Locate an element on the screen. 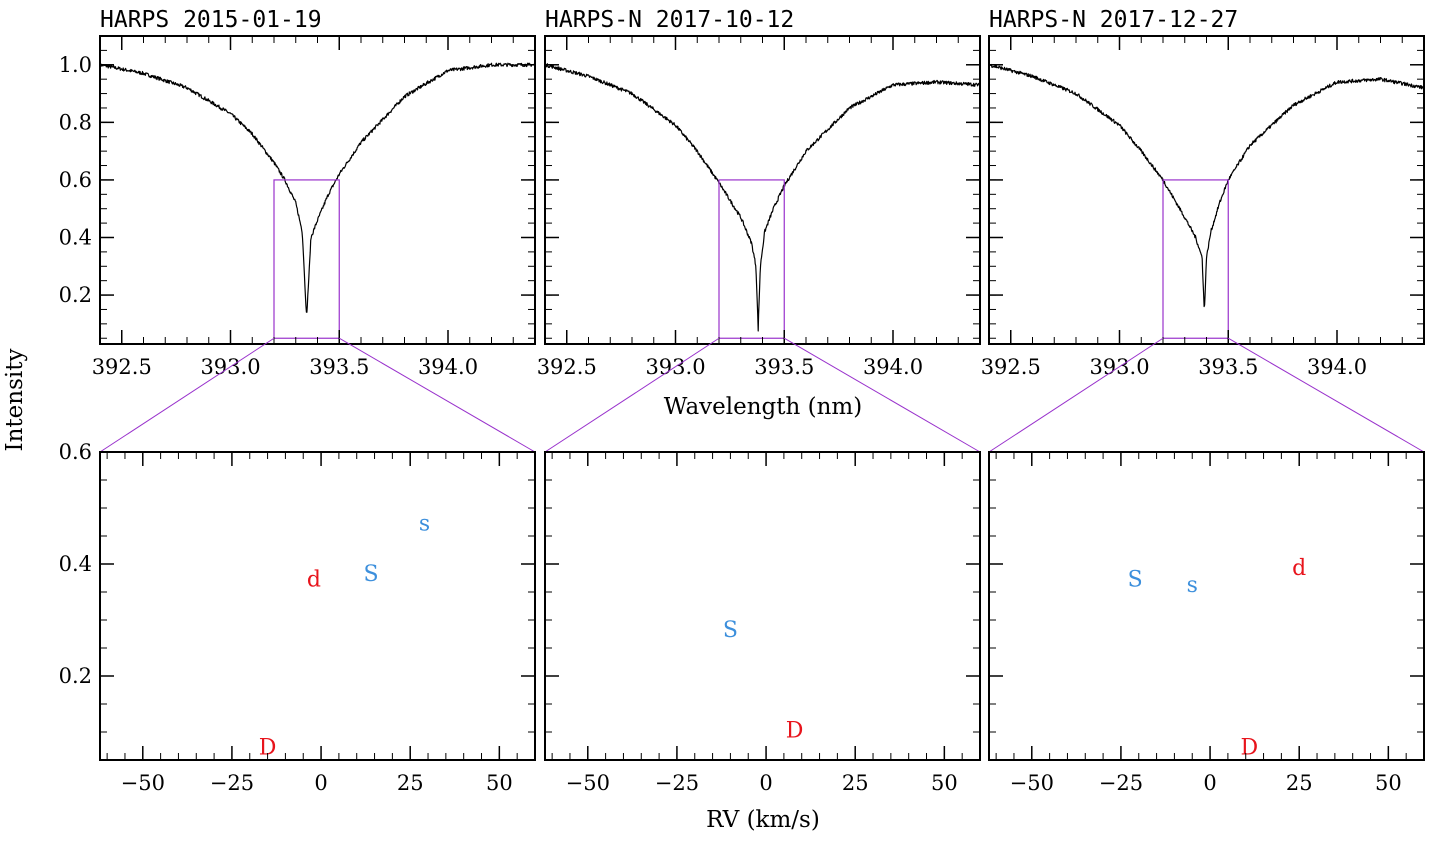  panel-title: HARPS-N 2017-12-27 is located at coordinates (1113, 20).